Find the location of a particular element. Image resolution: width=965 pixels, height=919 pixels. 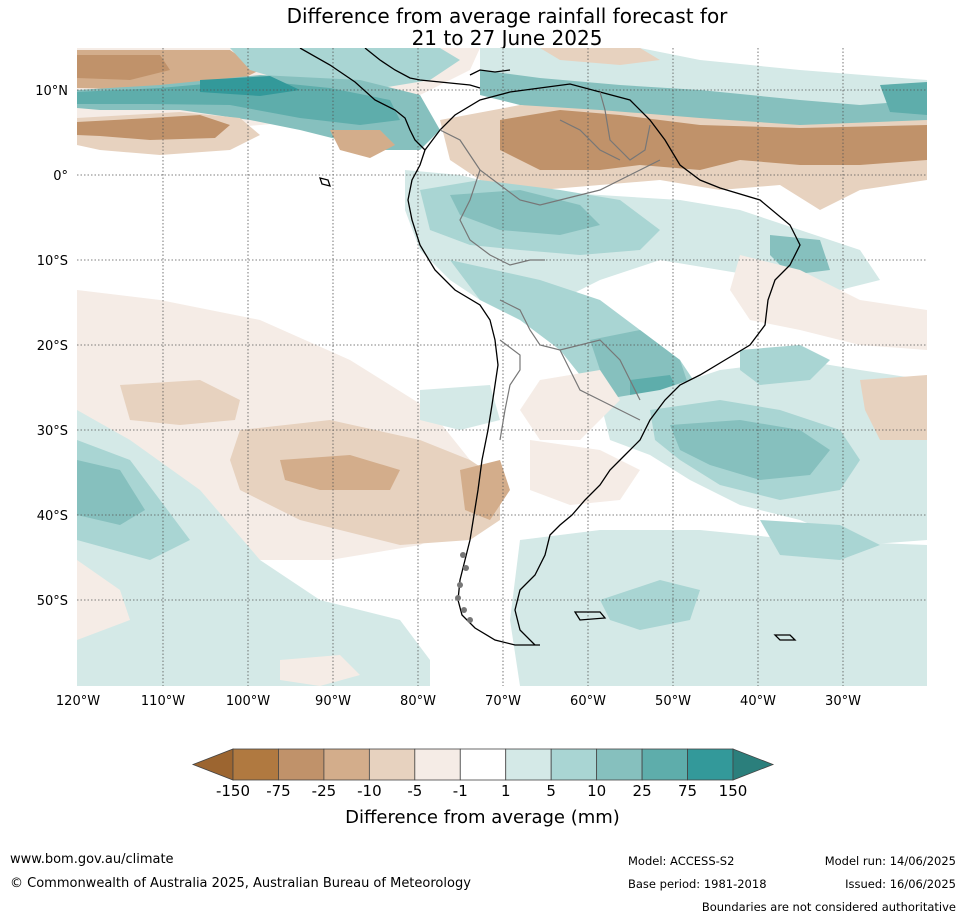

colorbar-title: Difference from average (mm) is located at coordinates (482, 817).